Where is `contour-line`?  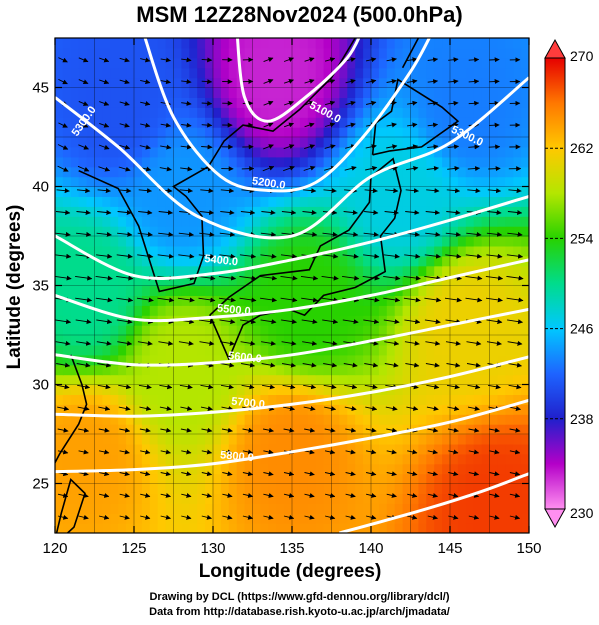 contour-line is located at coordinates (287, 115).